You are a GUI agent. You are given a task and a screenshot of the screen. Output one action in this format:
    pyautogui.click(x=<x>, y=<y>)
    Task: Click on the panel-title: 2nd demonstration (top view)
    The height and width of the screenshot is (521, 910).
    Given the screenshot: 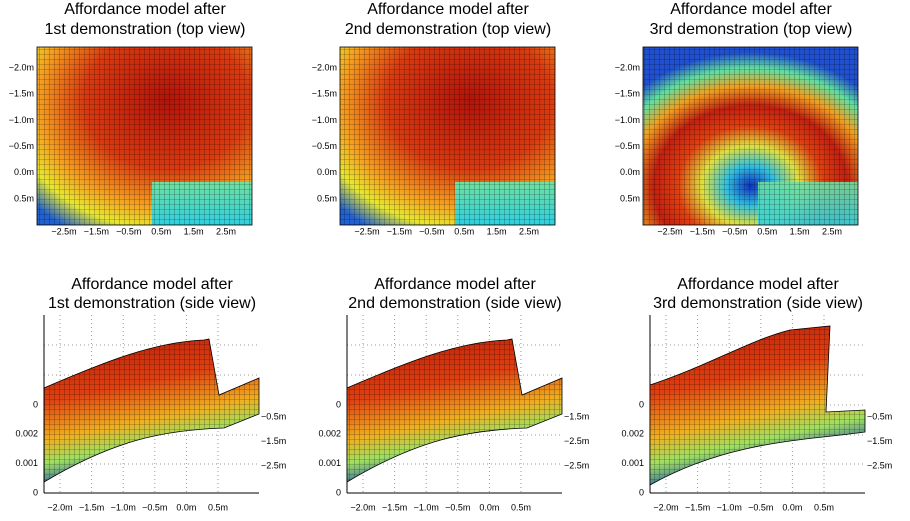 What is the action you would take?
    pyautogui.click(x=448, y=29)
    